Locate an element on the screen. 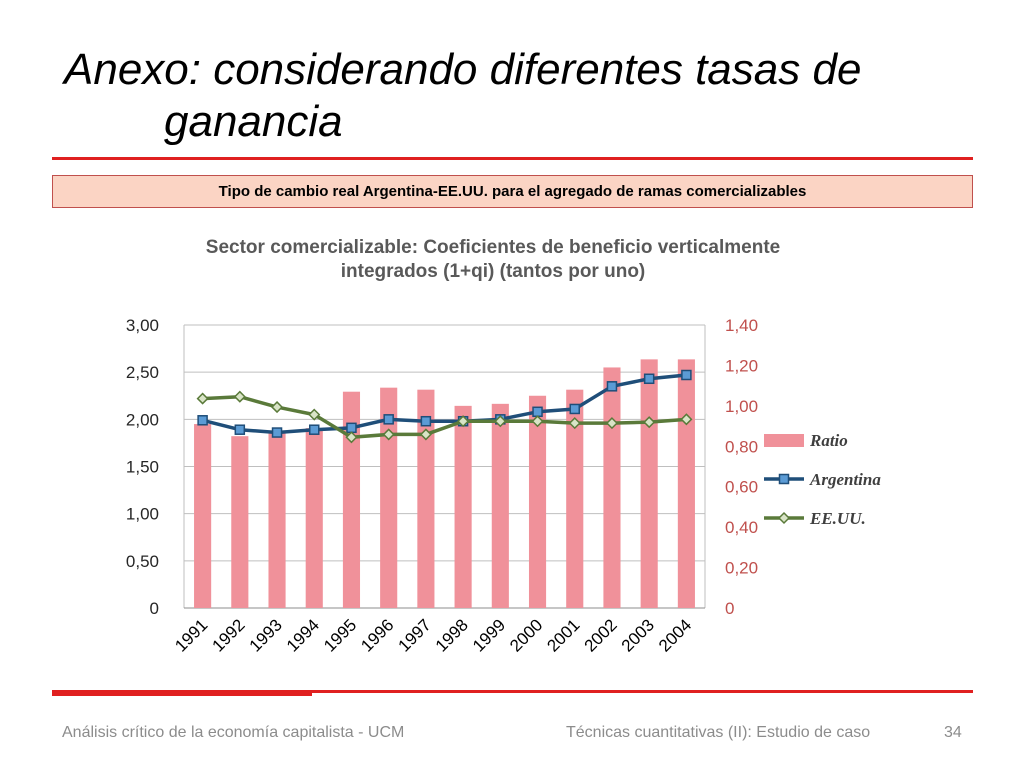  bar-ratio-2000 is located at coordinates (537, 501).